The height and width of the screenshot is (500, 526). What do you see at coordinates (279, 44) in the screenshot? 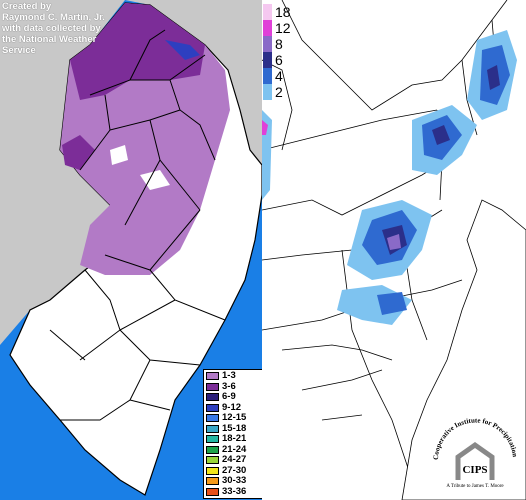
I see `colorbar-label: 8` at bounding box center [279, 44].